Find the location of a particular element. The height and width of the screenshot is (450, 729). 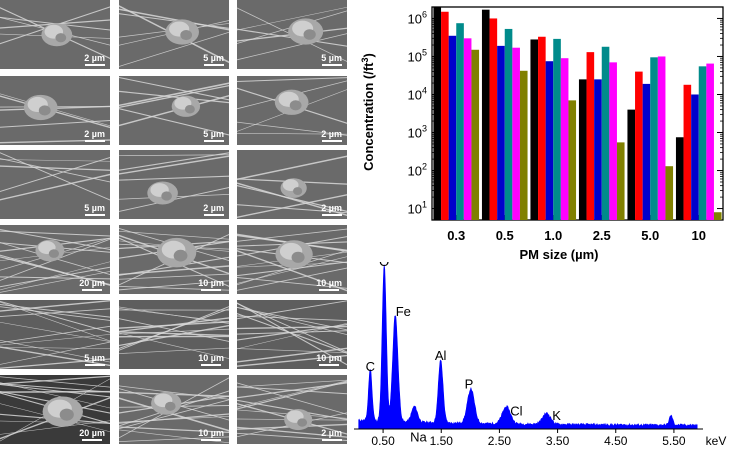

bar-10-s0 is located at coordinates (679, 178).